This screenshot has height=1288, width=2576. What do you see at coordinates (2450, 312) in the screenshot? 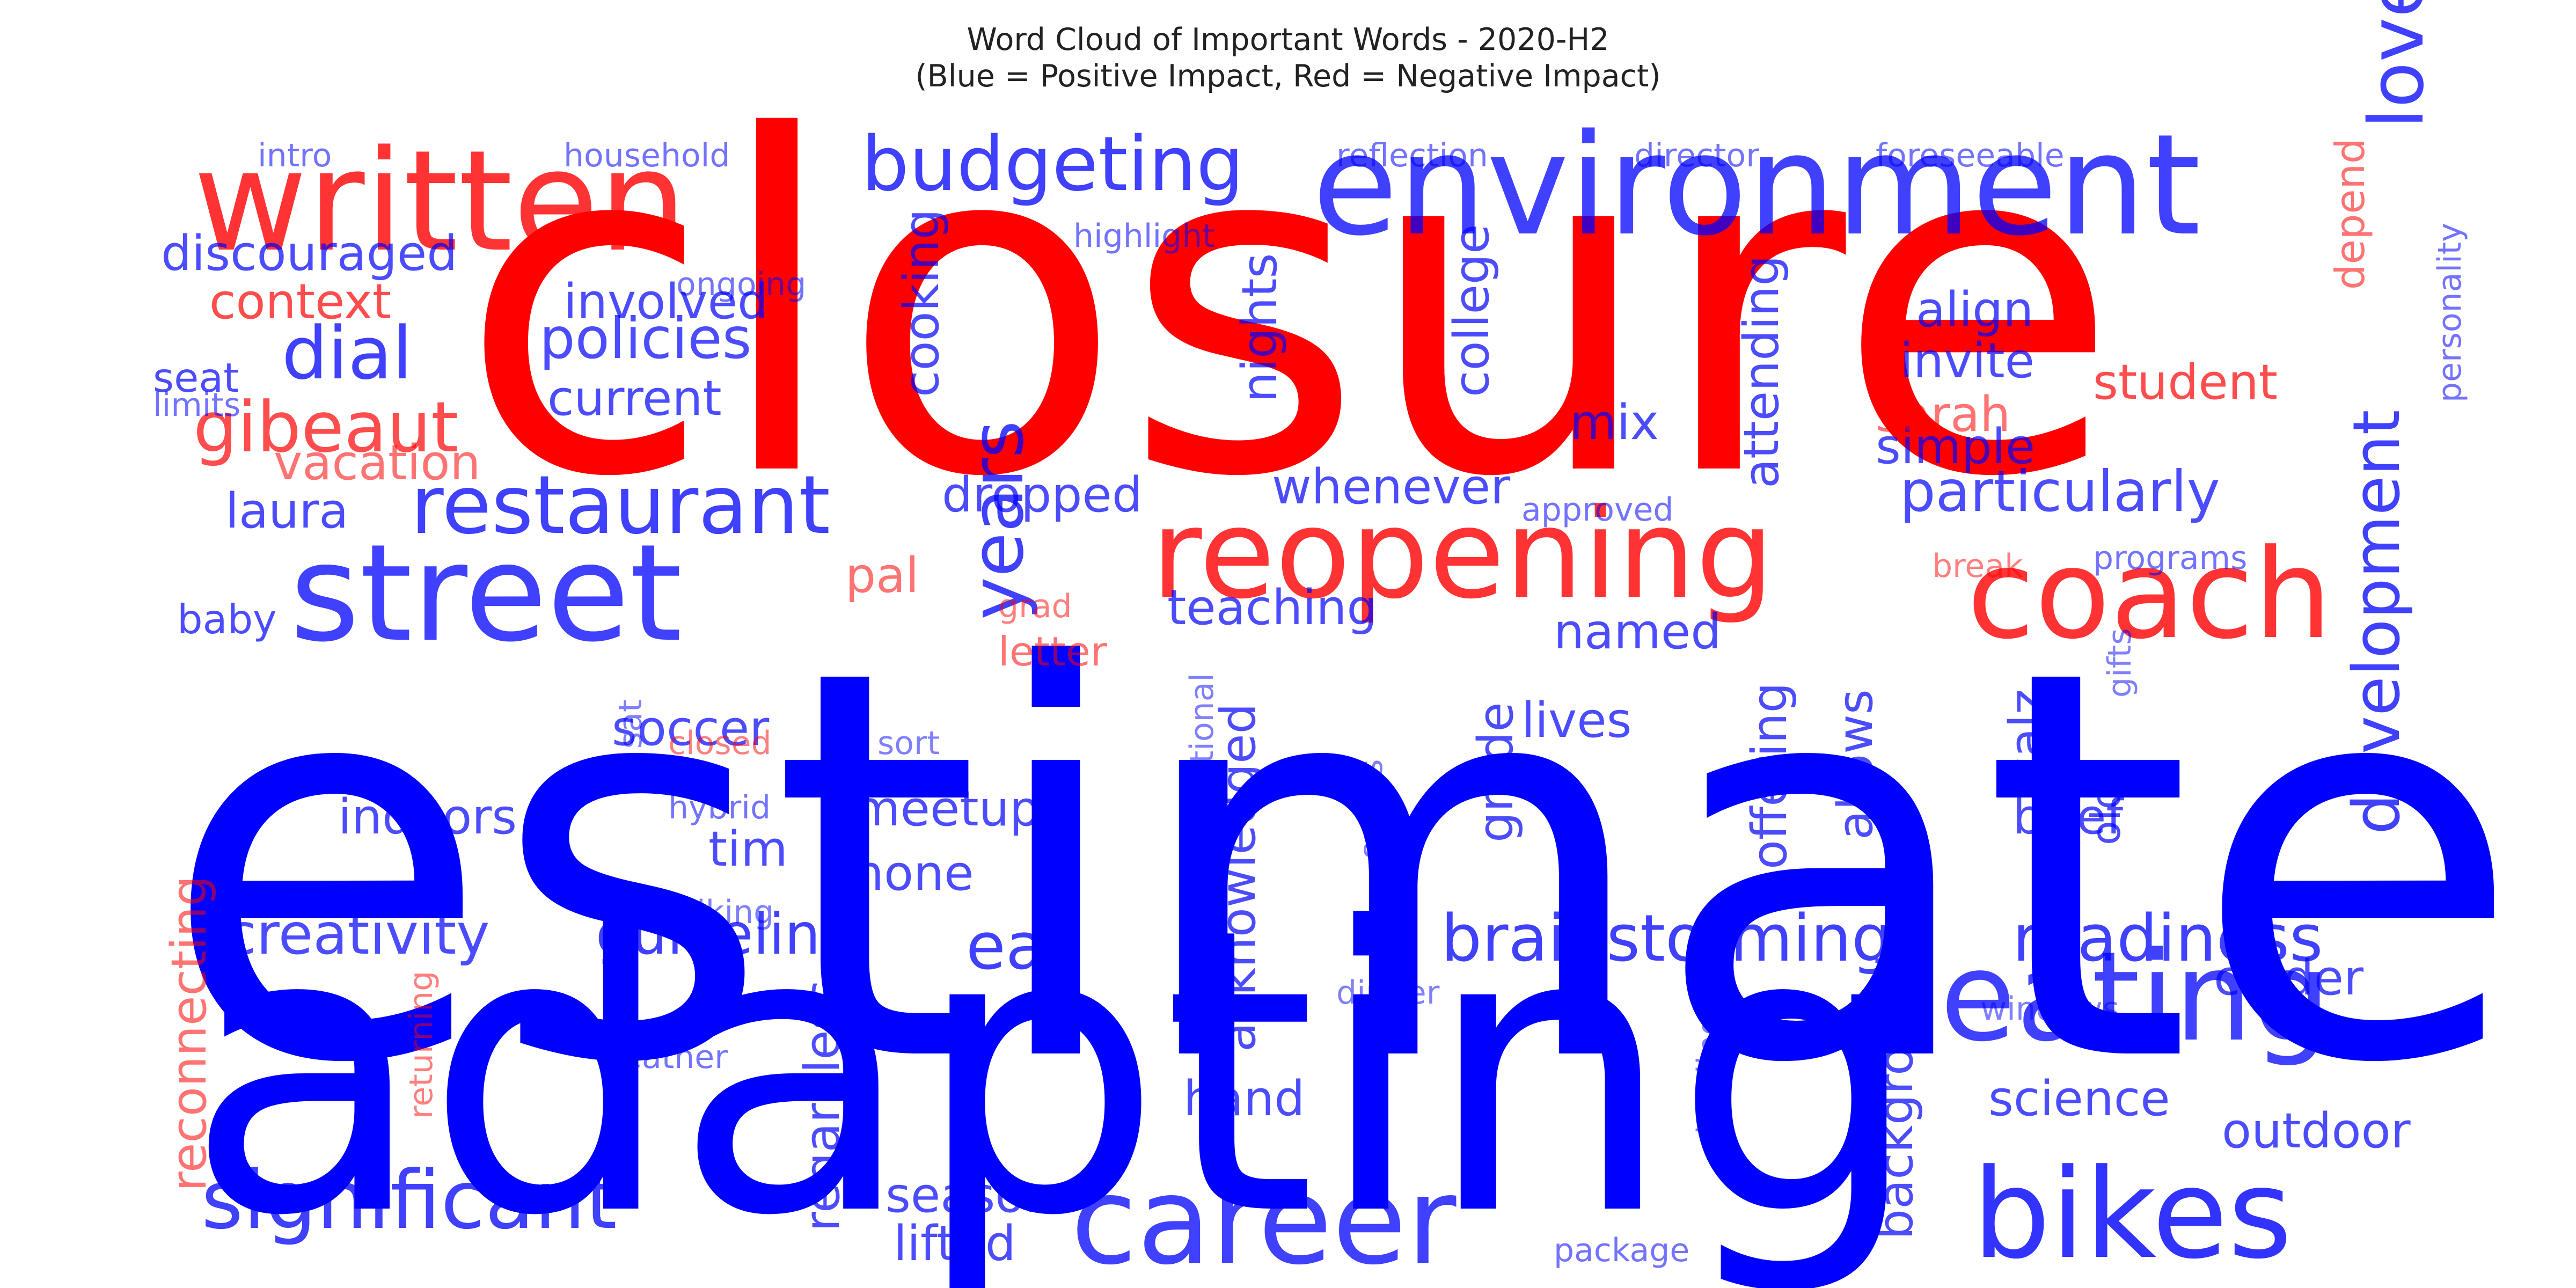
I see `cloud-word-personality: personality` at bounding box center [2450, 312].